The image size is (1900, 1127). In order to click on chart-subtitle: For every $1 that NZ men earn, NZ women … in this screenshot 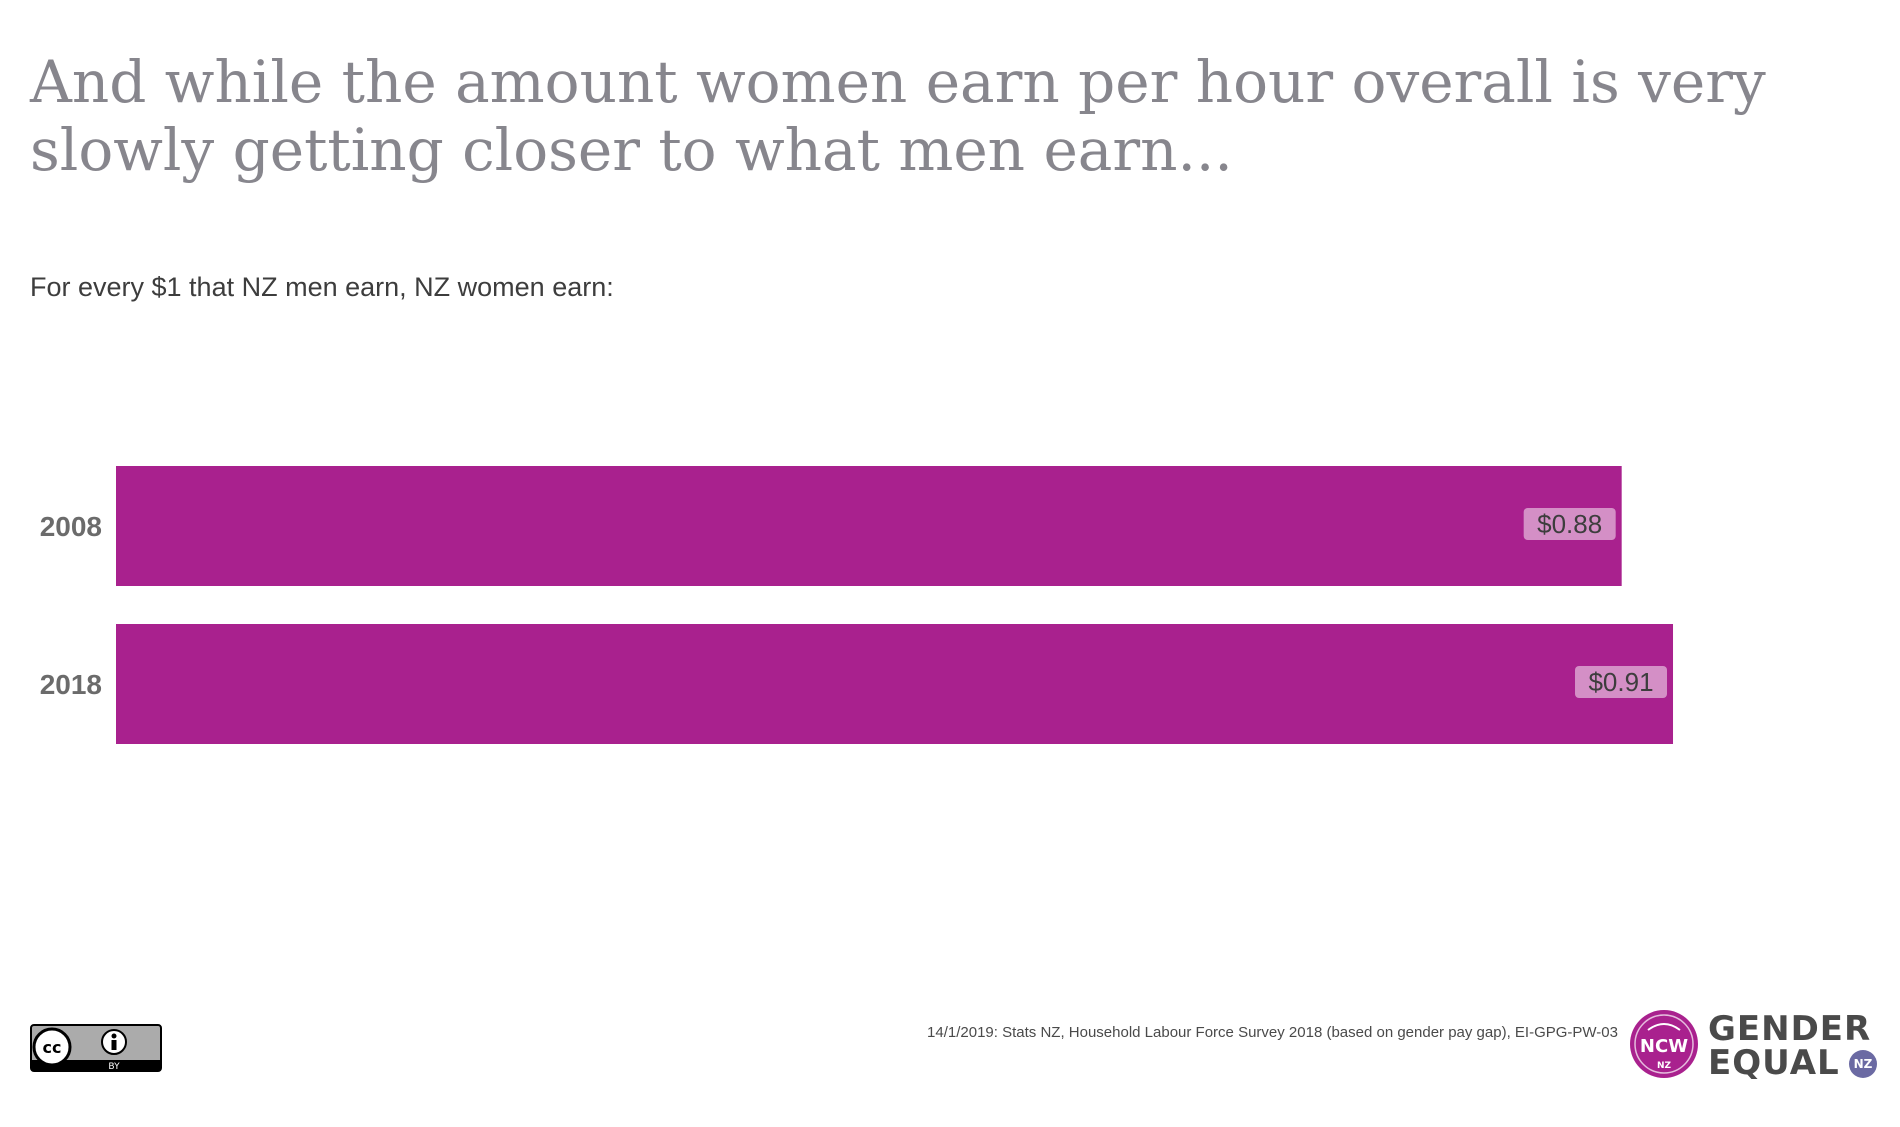, I will do `click(322, 287)`.